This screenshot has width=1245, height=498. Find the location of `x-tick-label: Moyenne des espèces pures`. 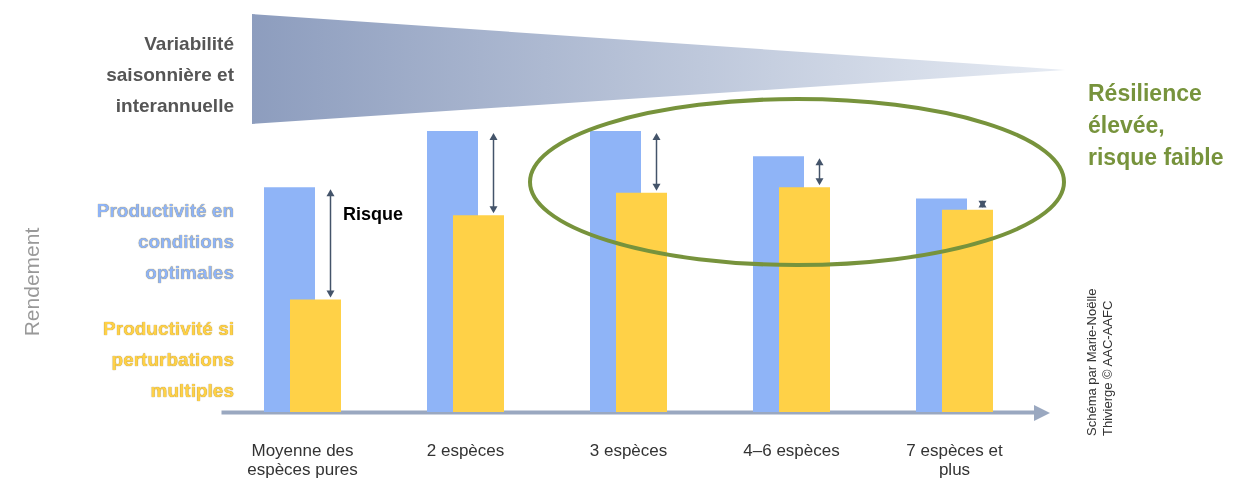

x-tick-label: Moyenne des espèces pures is located at coordinates (302, 459).